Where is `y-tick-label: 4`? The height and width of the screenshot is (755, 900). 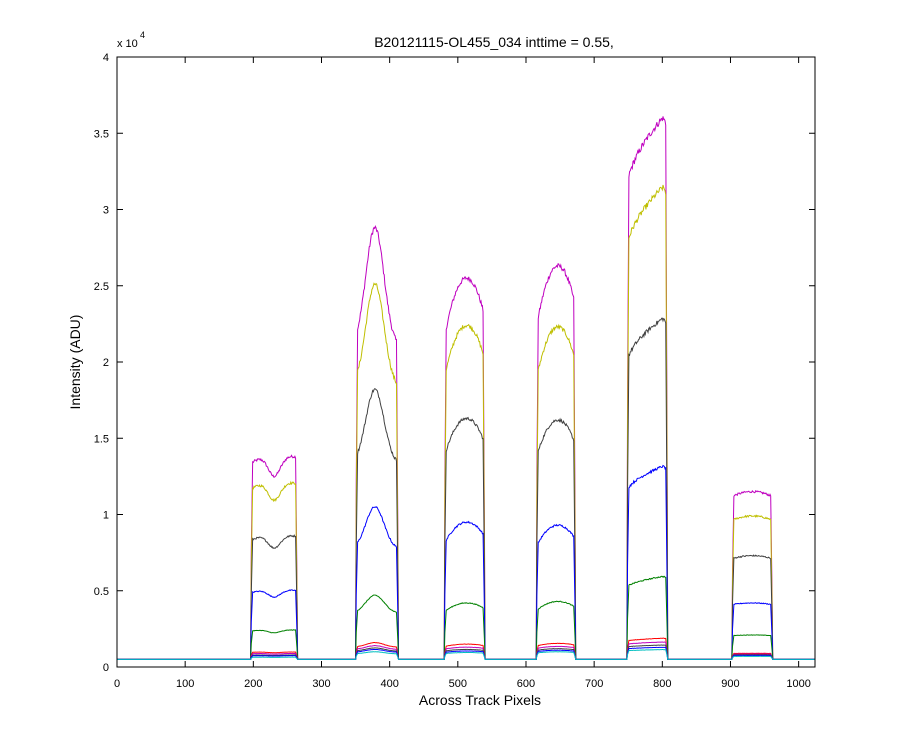 y-tick-label: 4 is located at coordinates (106, 58).